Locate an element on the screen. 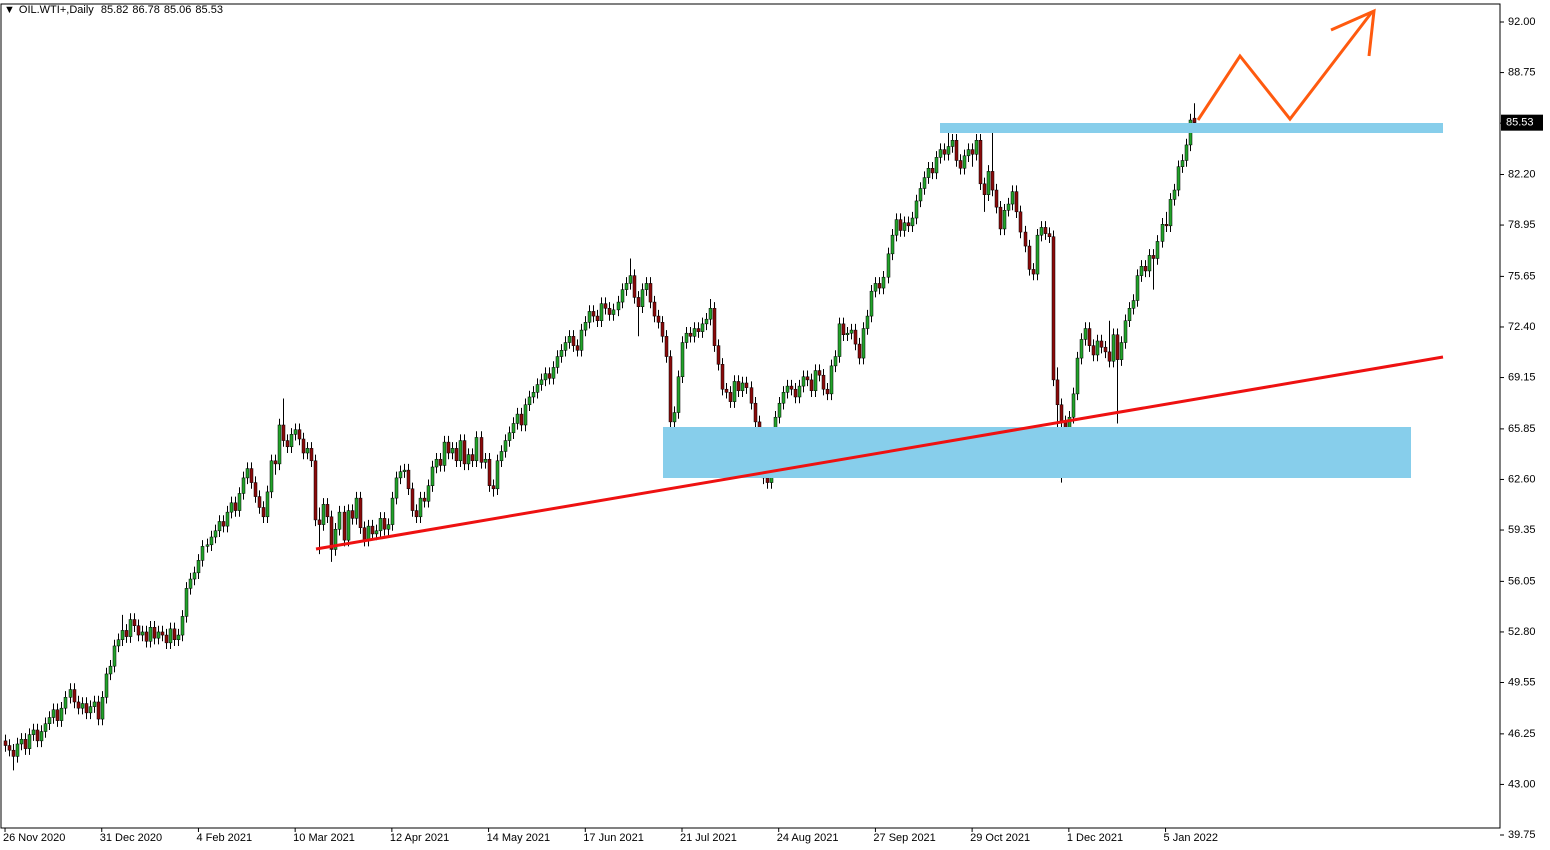  y-tick-label: 72.40 is located at coordinates (1522, 327).